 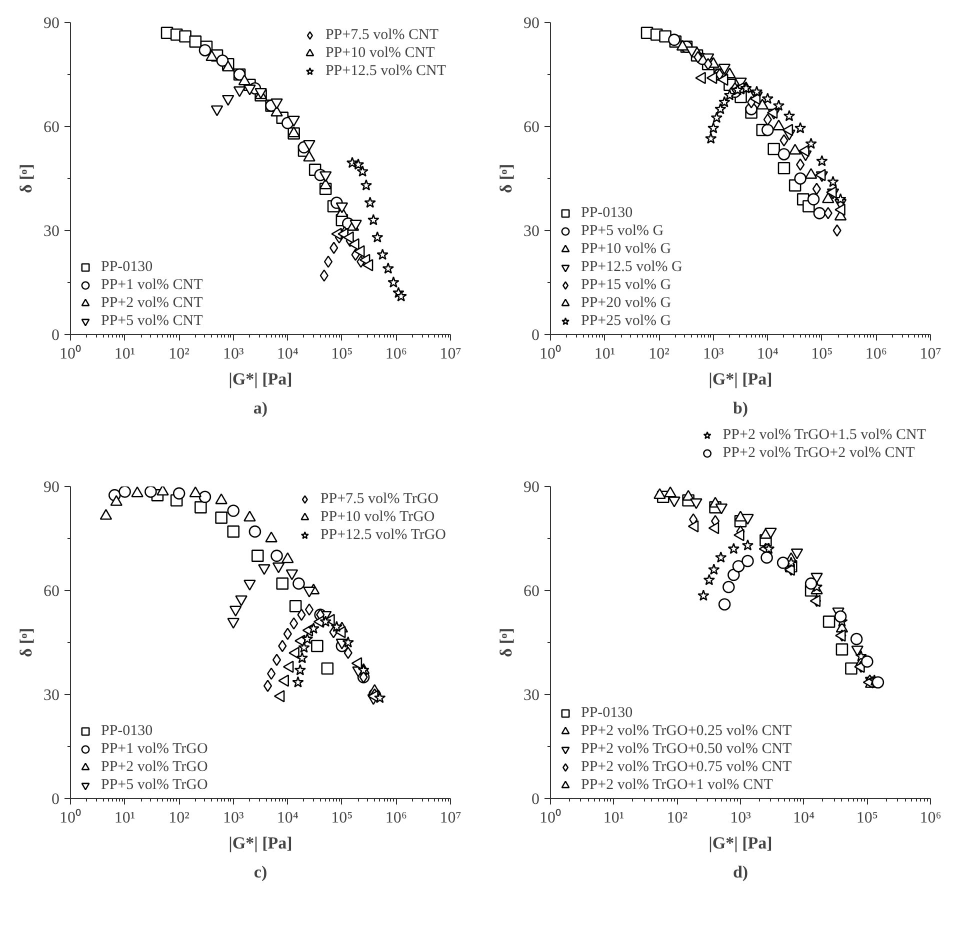 I want to click on legend-label: PP+2 vol% TrGO+1.5 vol% CNT, so click(x=824, y=435).